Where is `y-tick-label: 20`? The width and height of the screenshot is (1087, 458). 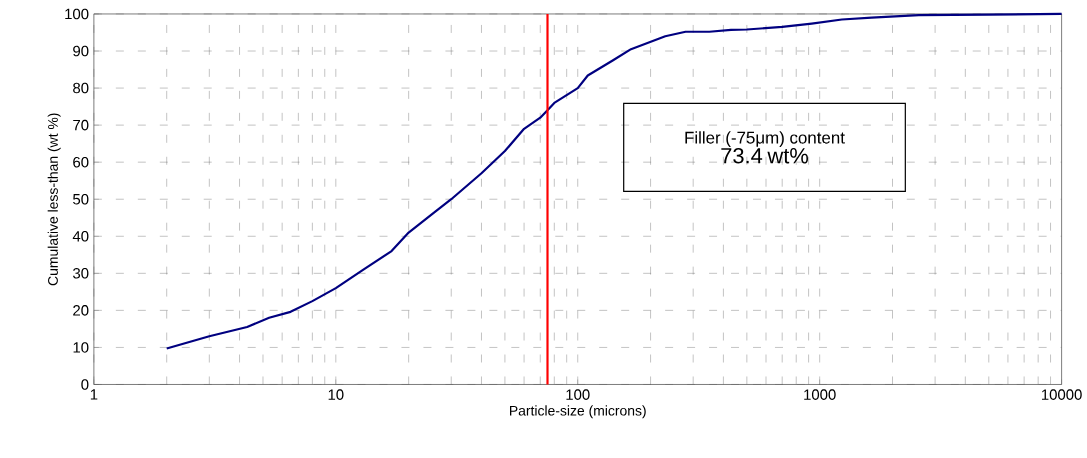
y-tick-label: 20 is located at coordinates (81, 310).